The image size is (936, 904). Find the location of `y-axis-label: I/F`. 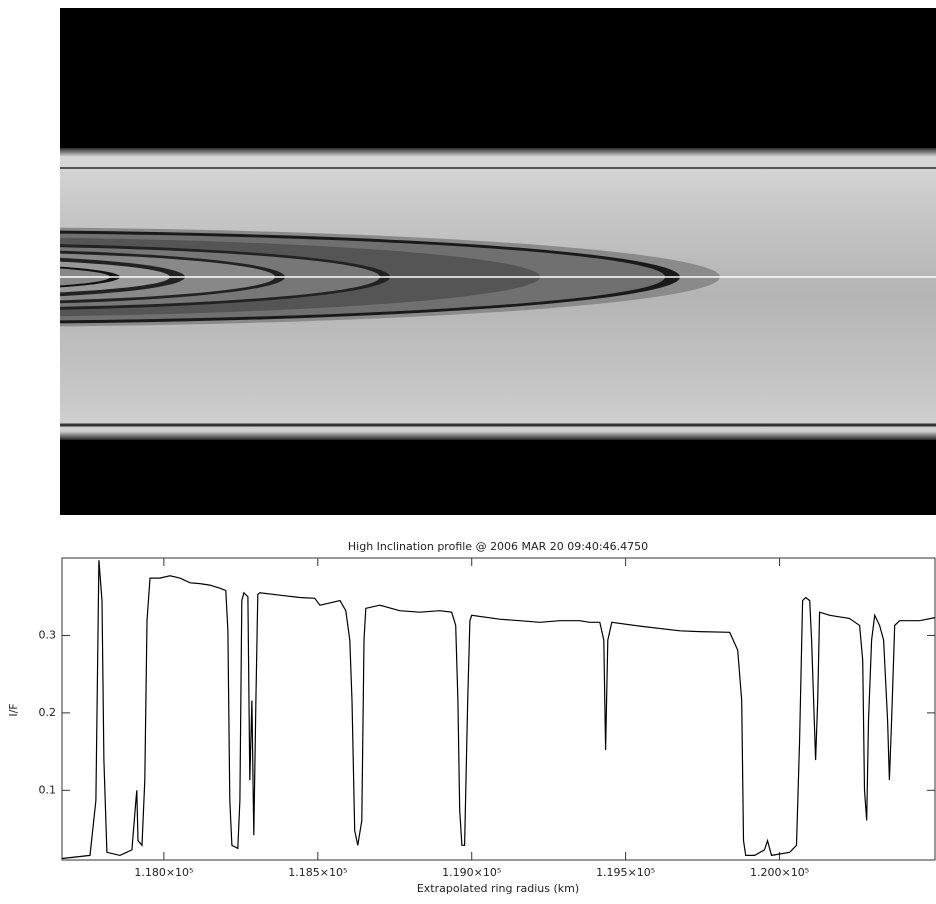

y-axis-label: I/F is located at coordinates (13, 709).